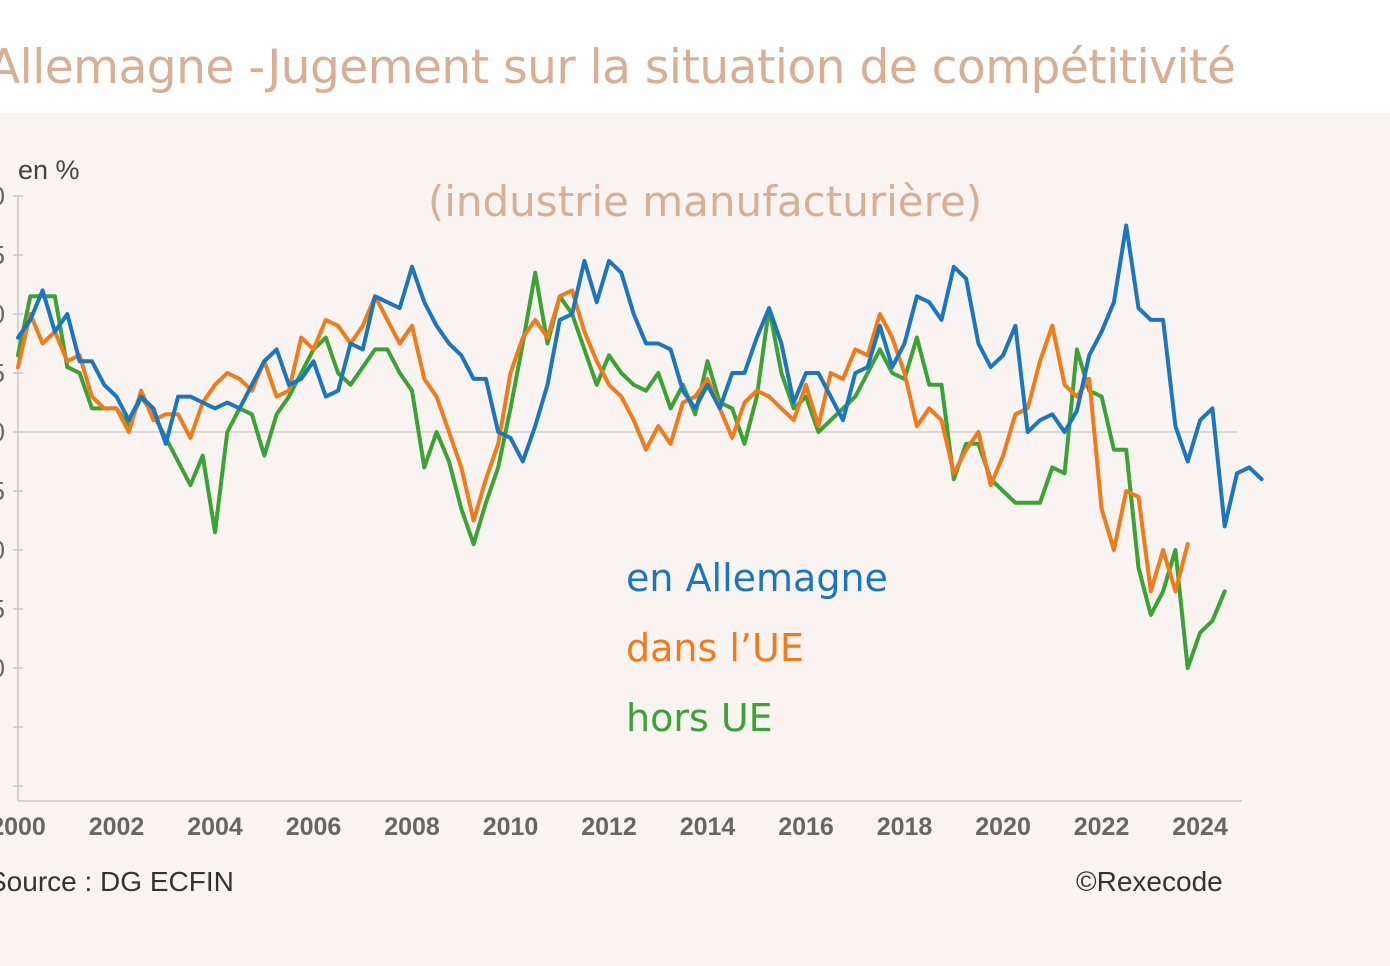 The image size is (1390, 966). Describe the element at coordinates (609, 827) in the screenshot. I see `x-tick-label: 2012` at that location.